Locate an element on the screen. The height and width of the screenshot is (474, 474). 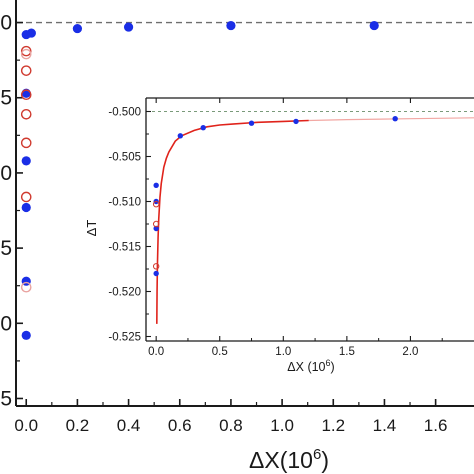
inset-fit-curve-extension is located at coordinates (391, 119).